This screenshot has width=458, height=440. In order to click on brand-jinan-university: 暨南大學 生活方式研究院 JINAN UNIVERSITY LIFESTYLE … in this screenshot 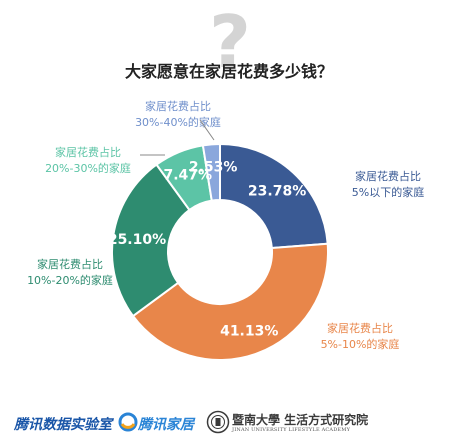, I will do `click(287, 423)`.